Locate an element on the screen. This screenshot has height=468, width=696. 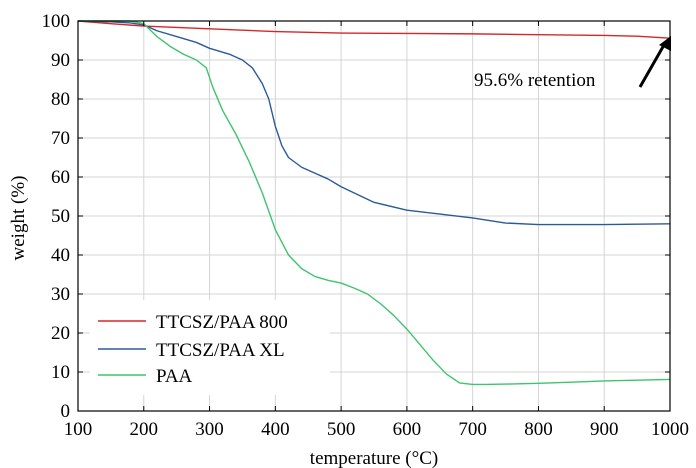
x-tick-label: 400 is located at coordinates (275, 429).